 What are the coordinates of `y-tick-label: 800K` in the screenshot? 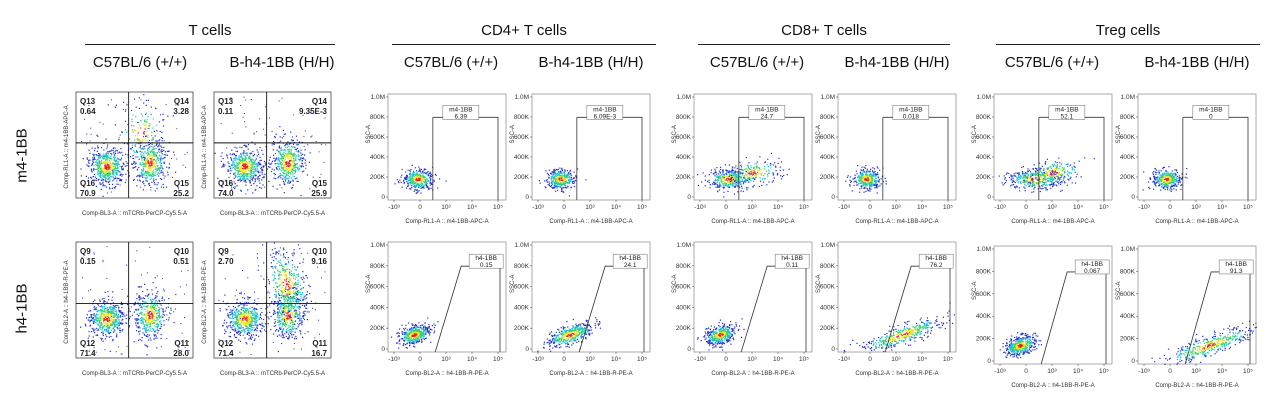 It's located at (378, 117).